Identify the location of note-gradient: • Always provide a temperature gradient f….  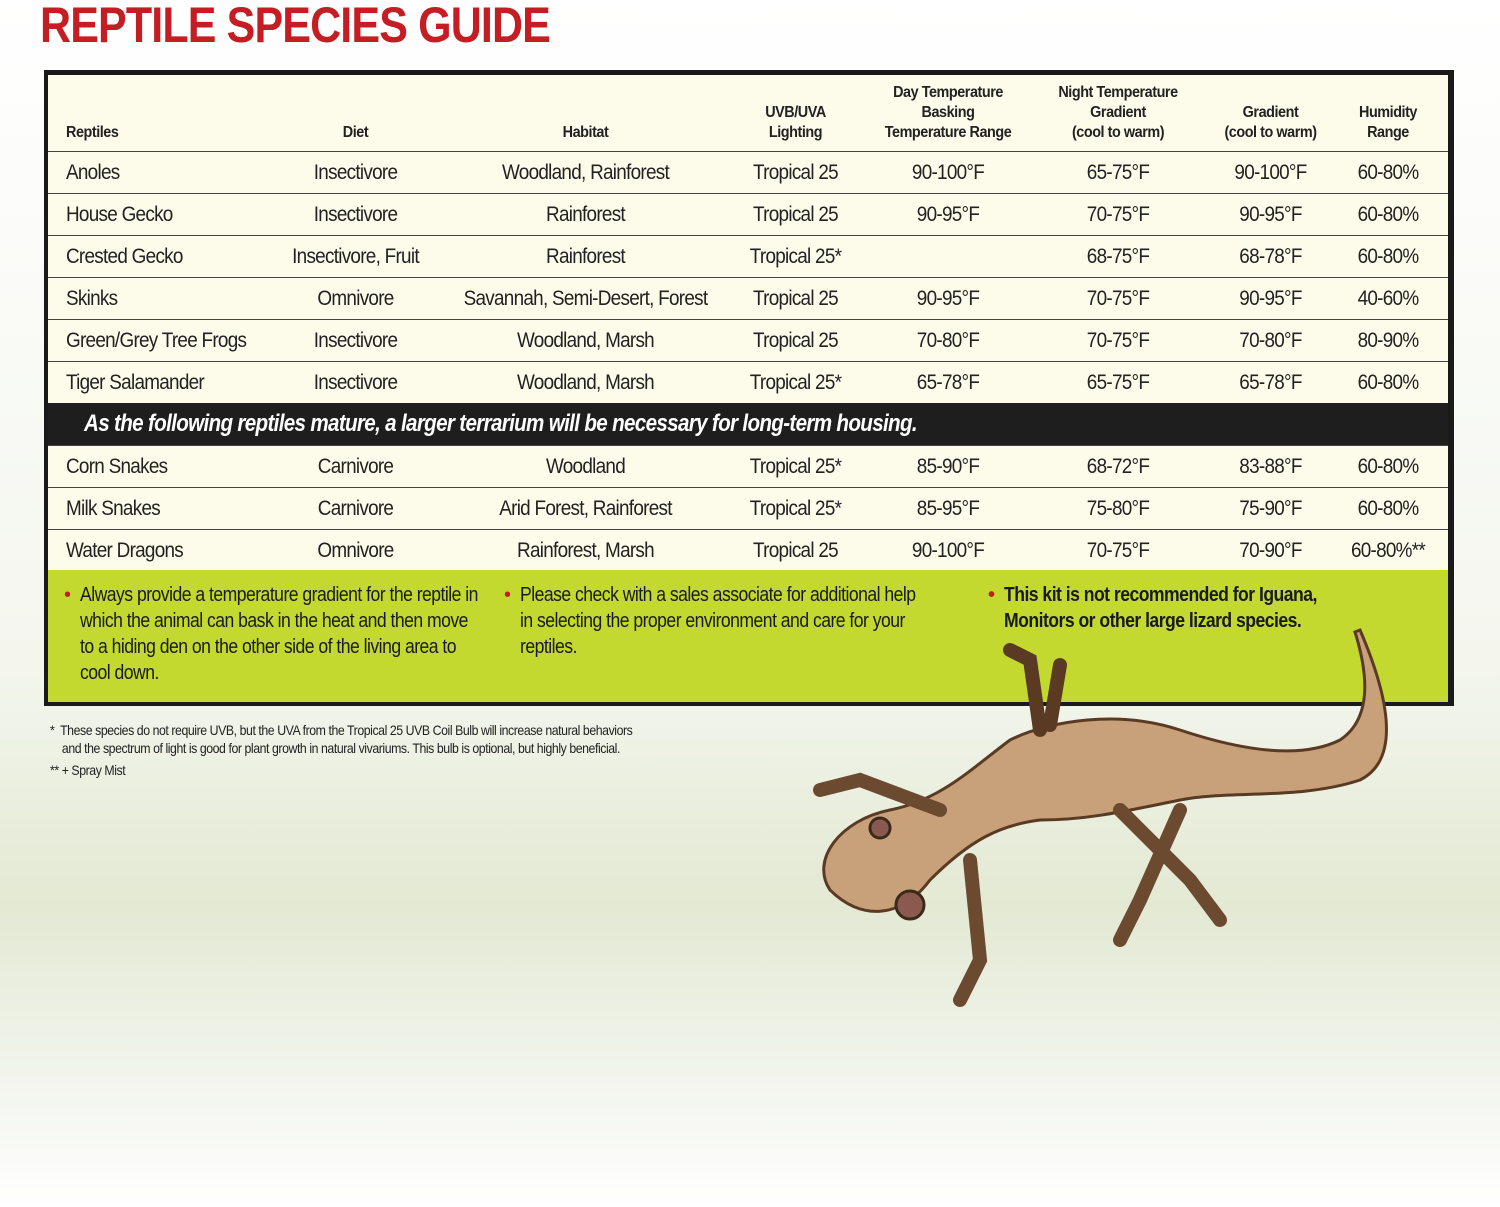
(302, 634).